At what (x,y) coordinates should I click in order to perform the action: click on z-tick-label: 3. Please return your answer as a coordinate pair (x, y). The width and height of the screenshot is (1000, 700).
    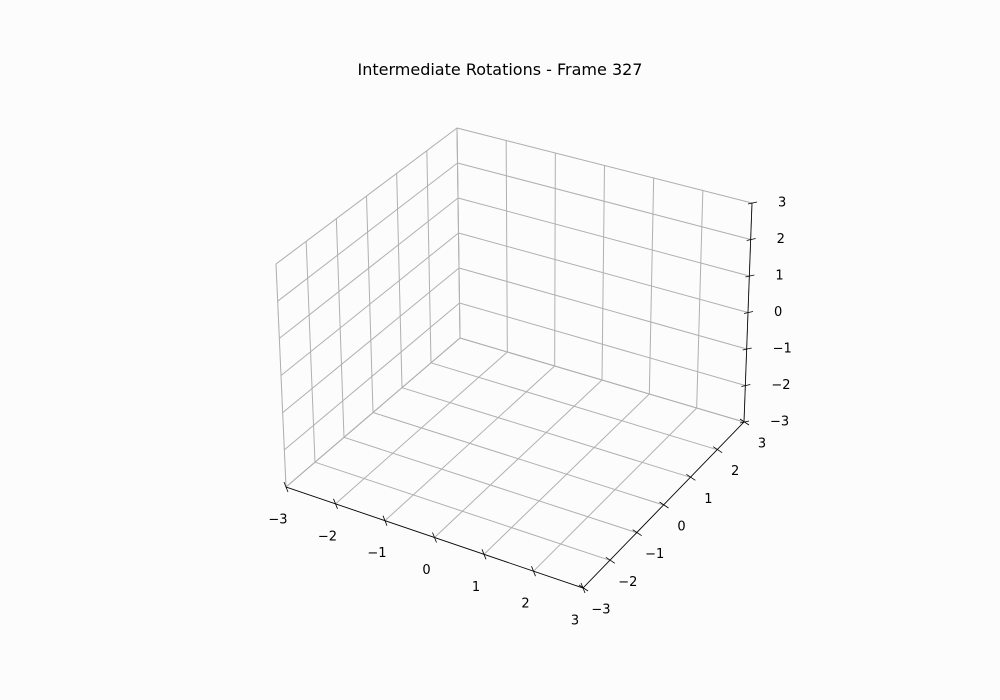
    Looking at the image, I should click on (782, 203).